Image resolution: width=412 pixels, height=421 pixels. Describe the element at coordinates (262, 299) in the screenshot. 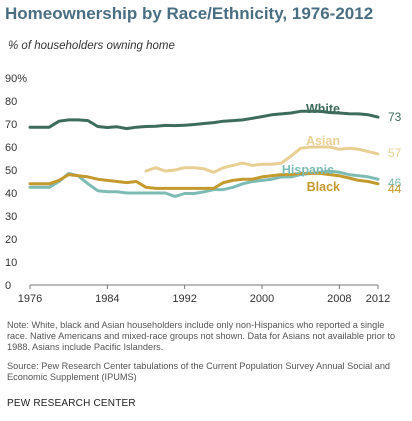

I see `x-tick-label: 2000` at that location.